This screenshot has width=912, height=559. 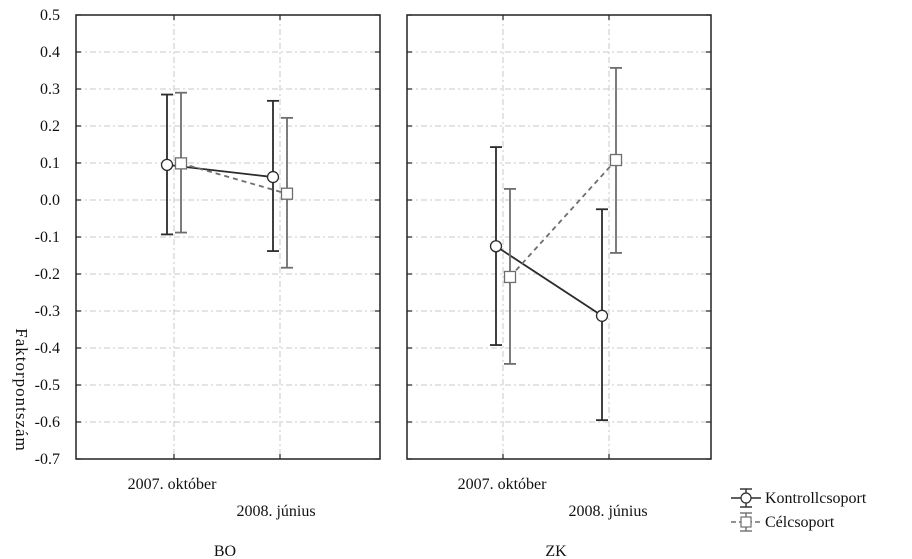 What do you see at coordinates (47, 422) in the screenshot?
I see `y-tick-label: -0.6` at bounding box center [47, 422].